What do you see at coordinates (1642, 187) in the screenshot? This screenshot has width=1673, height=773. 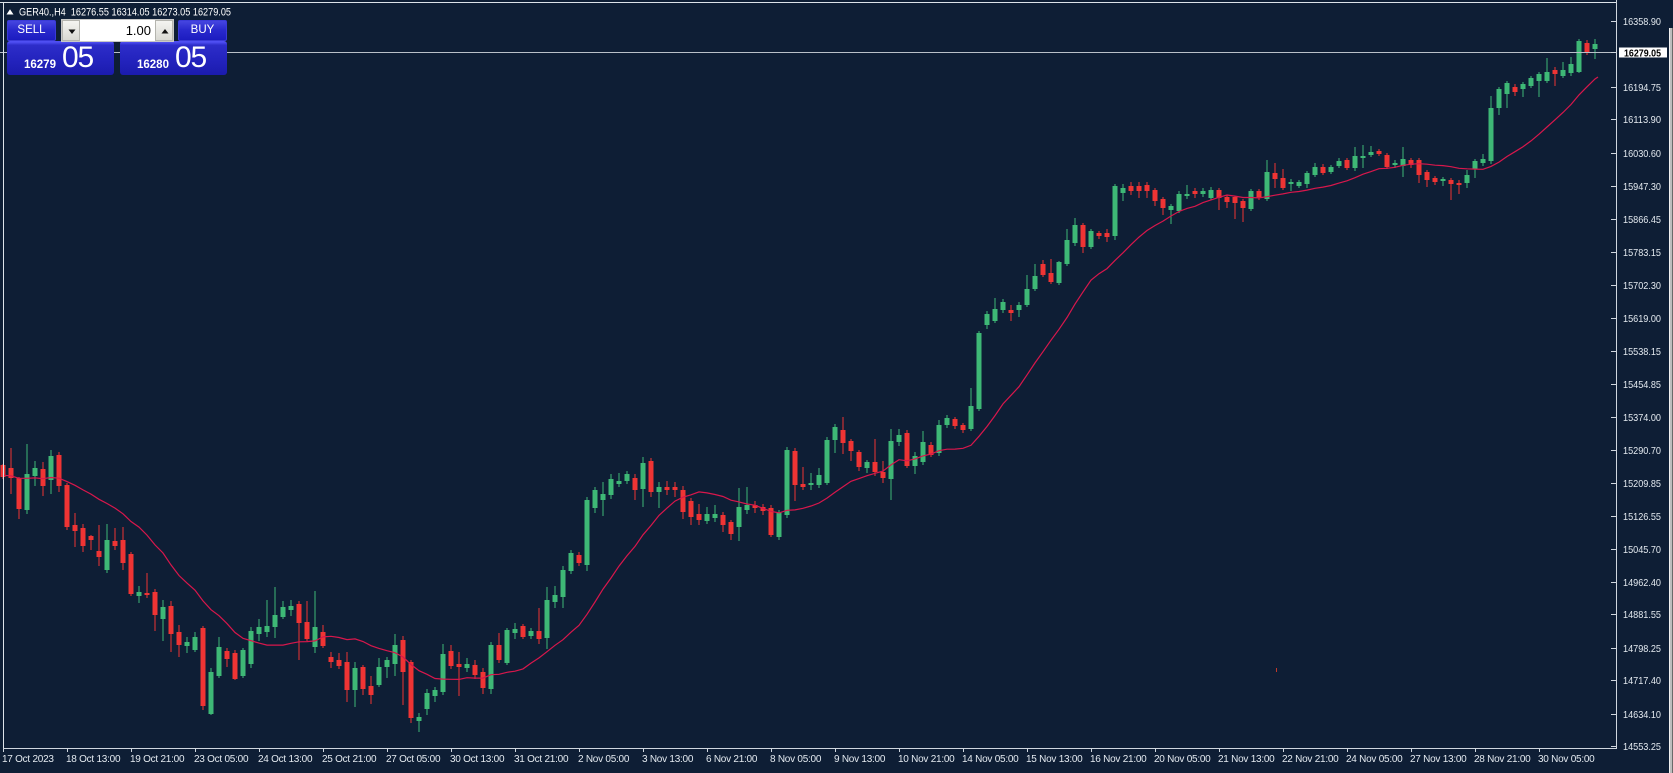 I see `svg-text: 15947.30` at bounding box center [1642, 187].